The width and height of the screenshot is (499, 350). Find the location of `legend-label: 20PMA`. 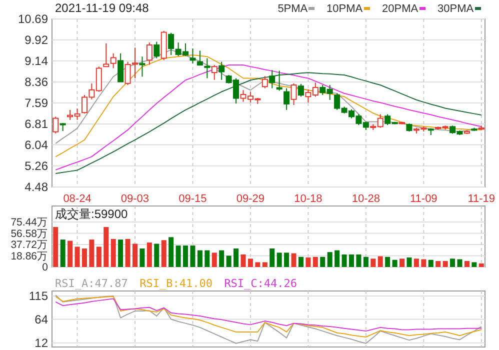

legend-label: 20PMA is located at coordinates (400, 9).